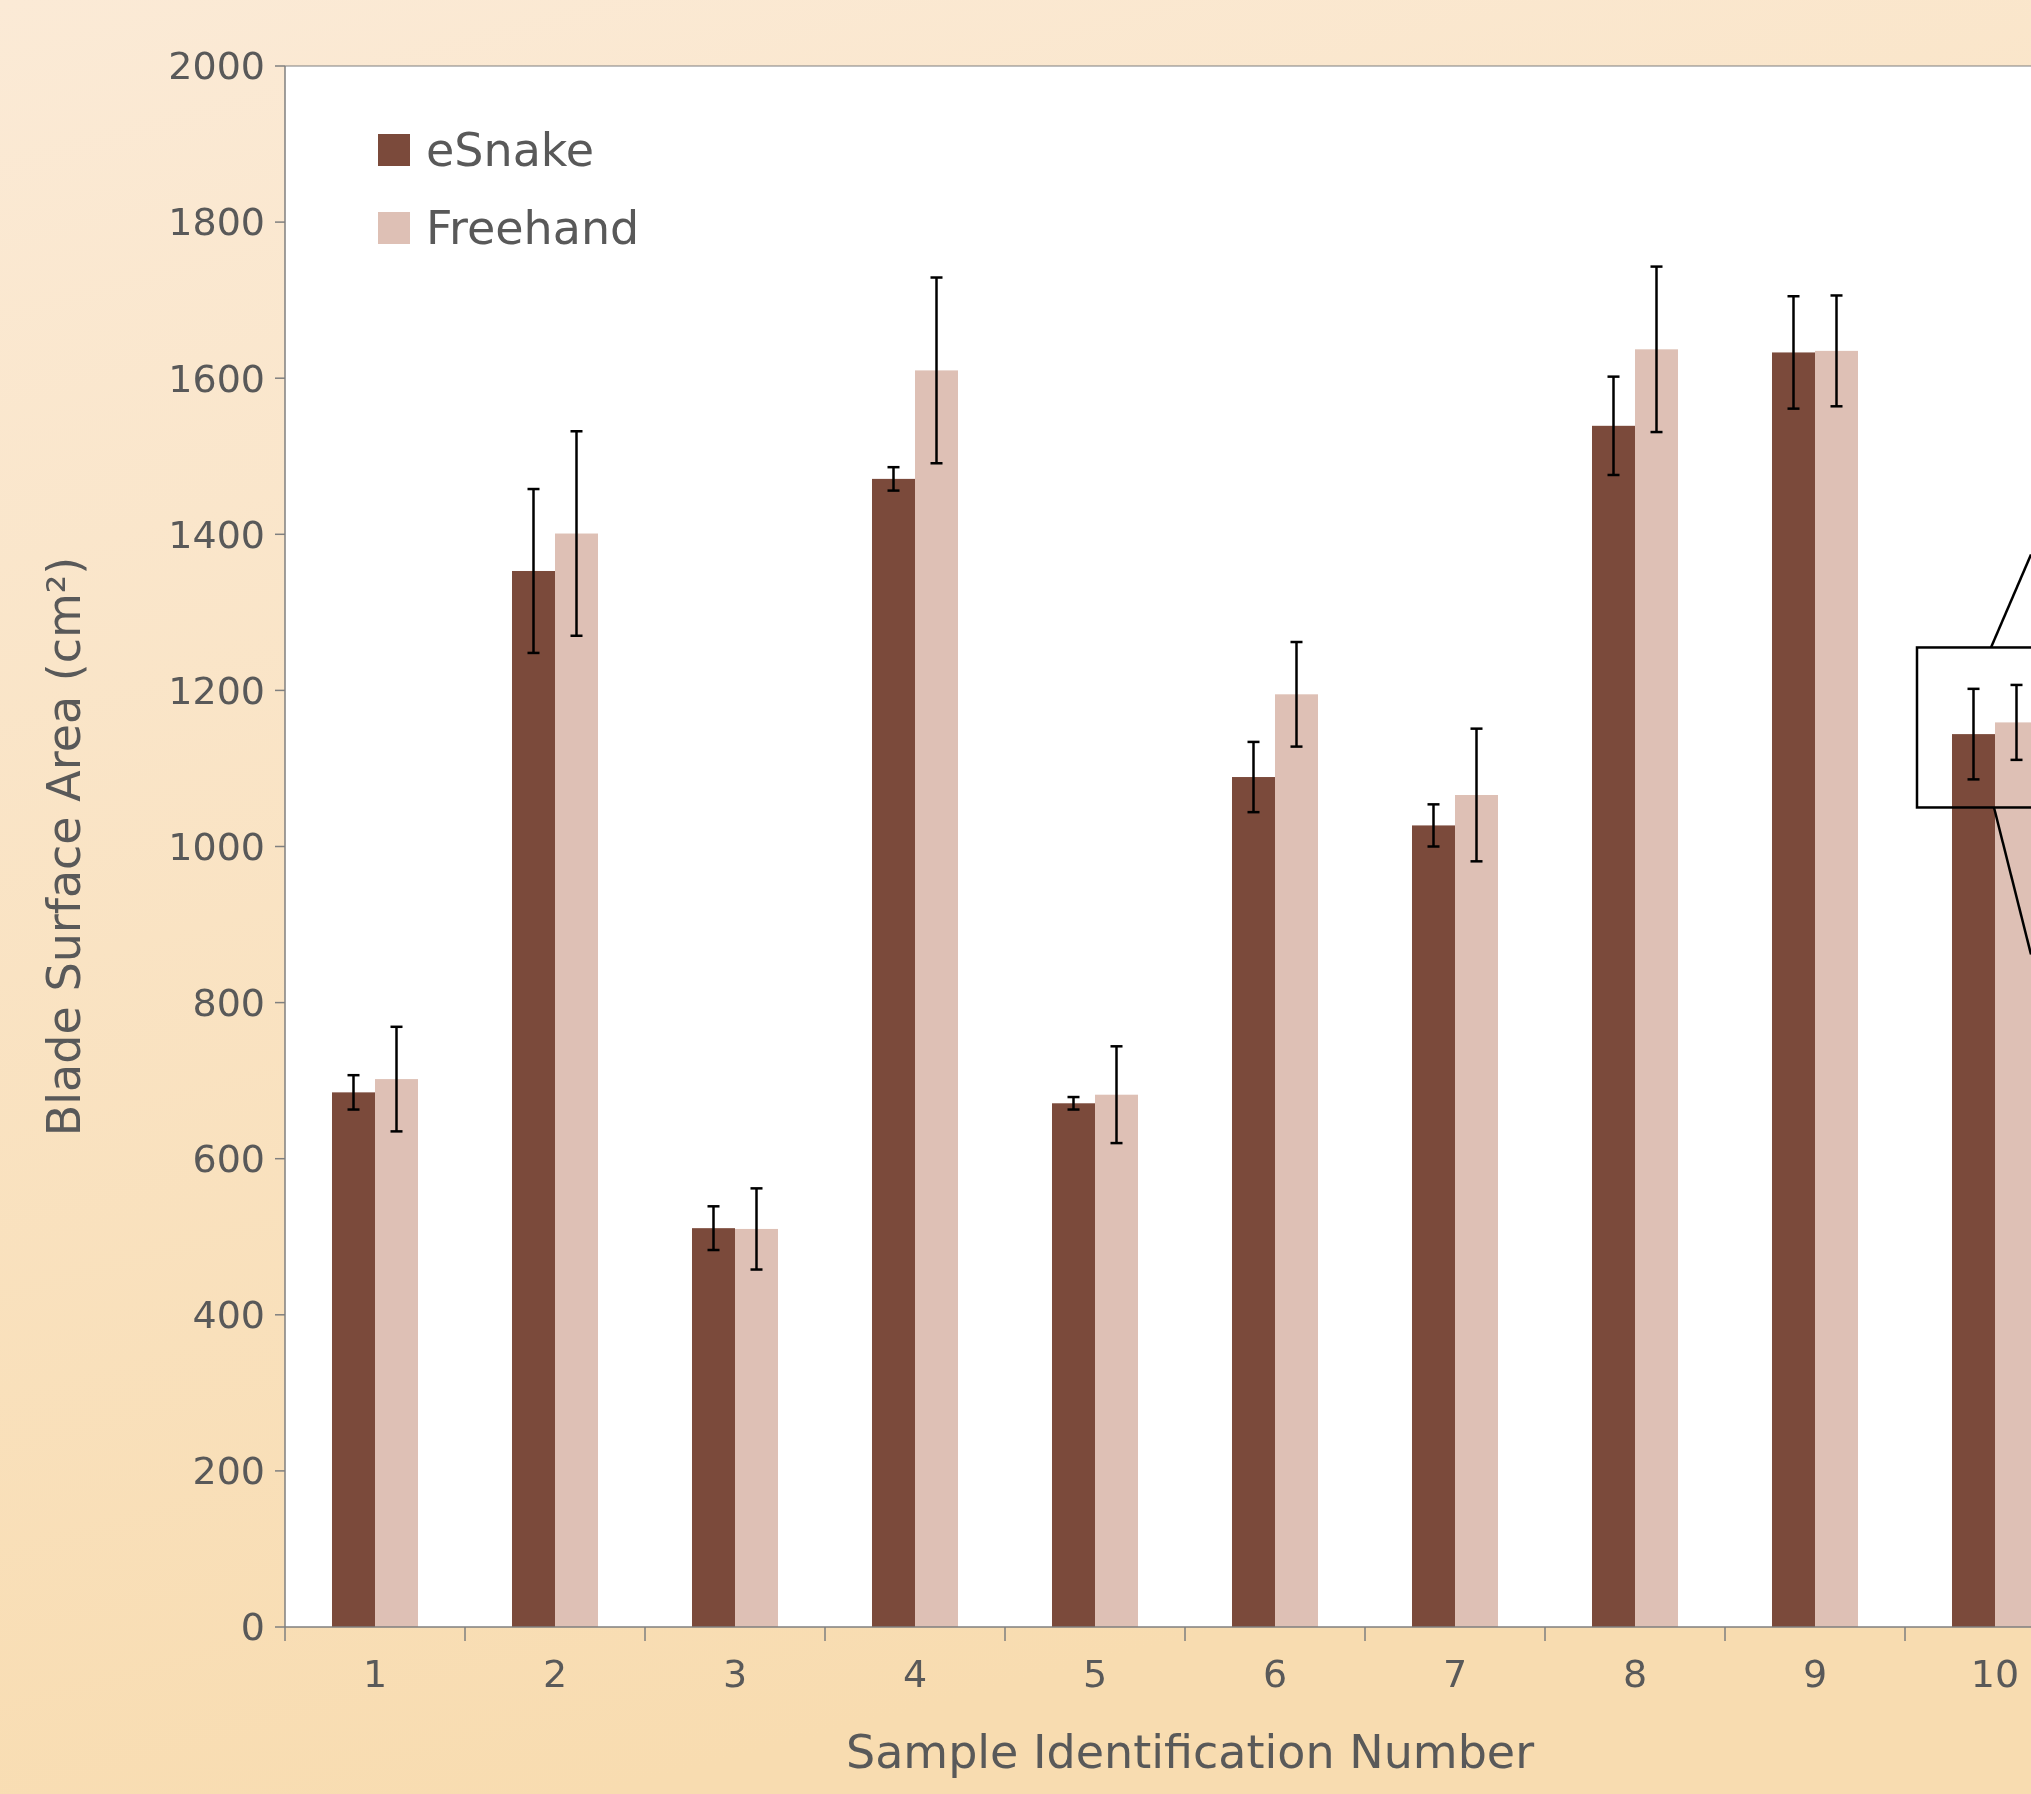  What do you see at coordinates (216, 222) in the screenshot?
I see `y-tick-label: 1800` at bounding box center [216, 222].